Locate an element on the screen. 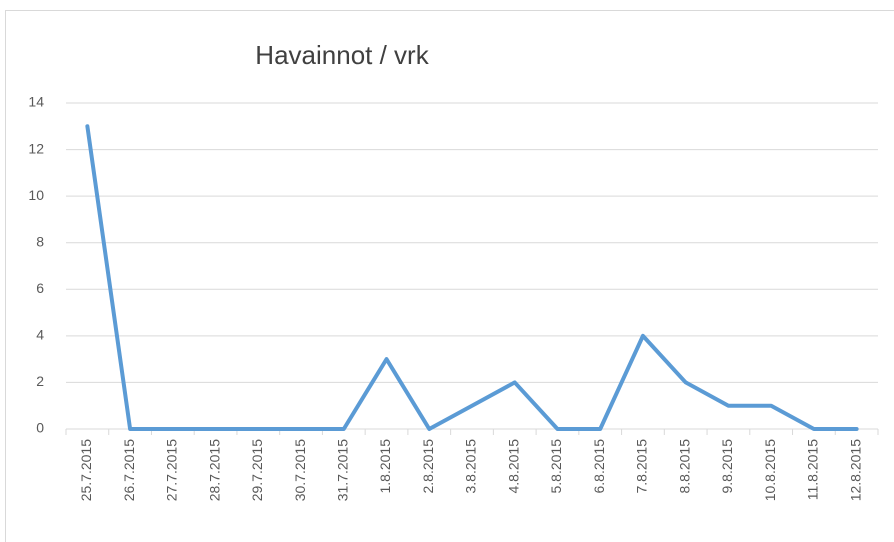 The height and width of the screenshot is (542, 894). chart-title: Havainnot / vrk is located at coordinates (342, 55).